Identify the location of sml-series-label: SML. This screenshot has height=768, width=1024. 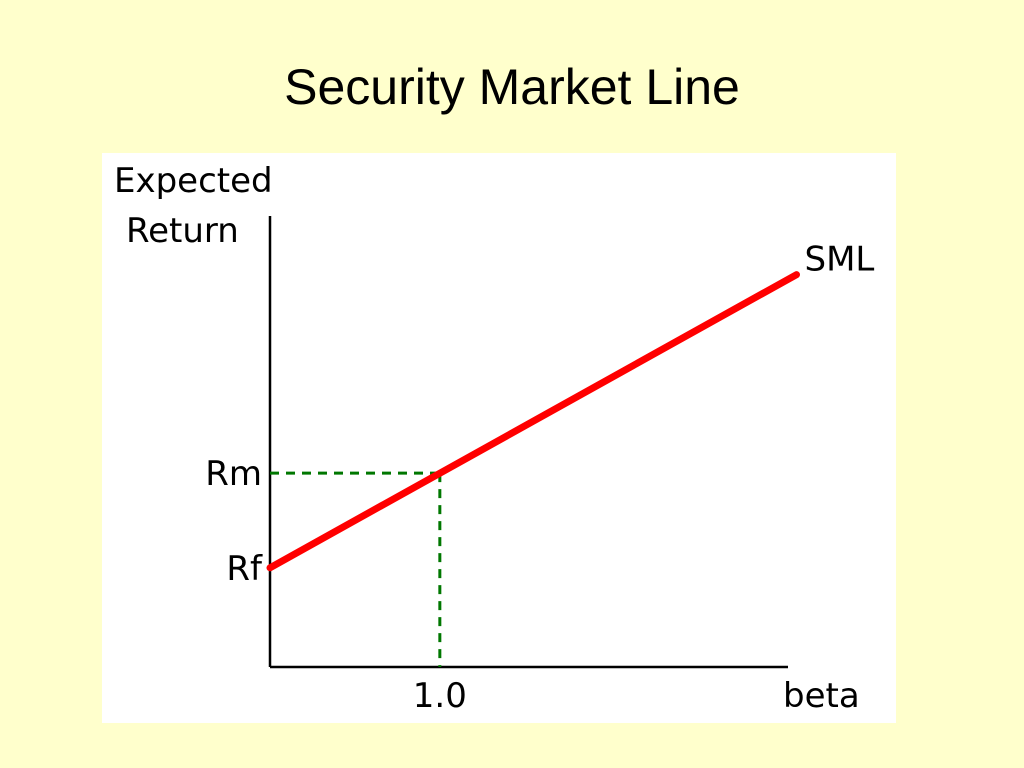
(839, 260).